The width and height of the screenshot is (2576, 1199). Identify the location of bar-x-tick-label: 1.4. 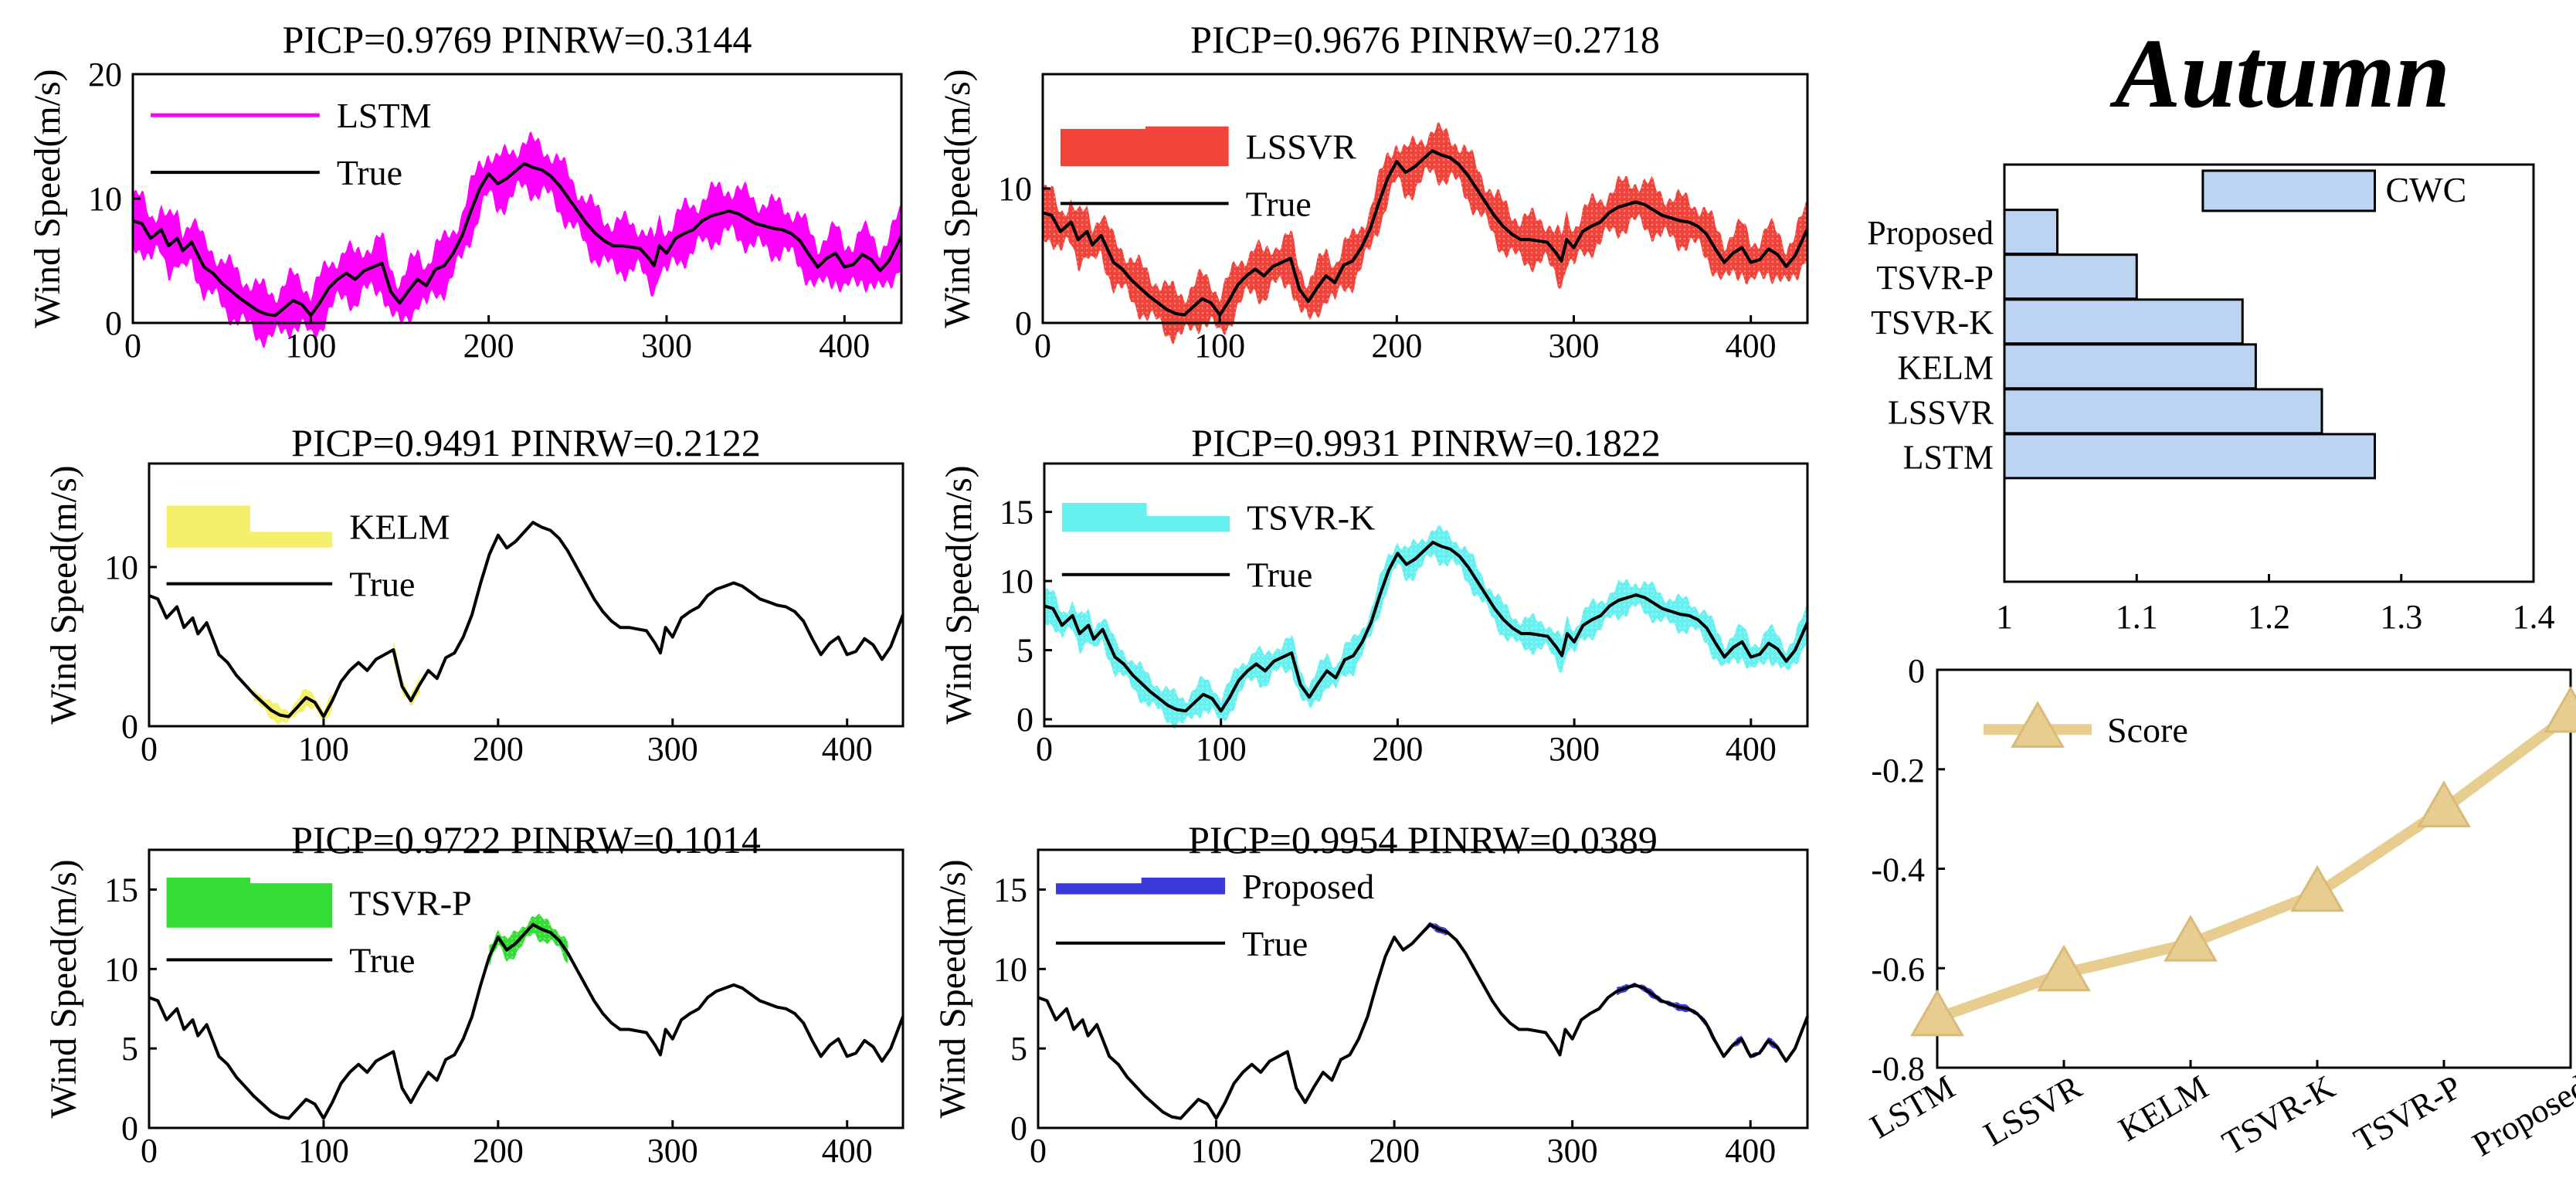
(2534, 617).